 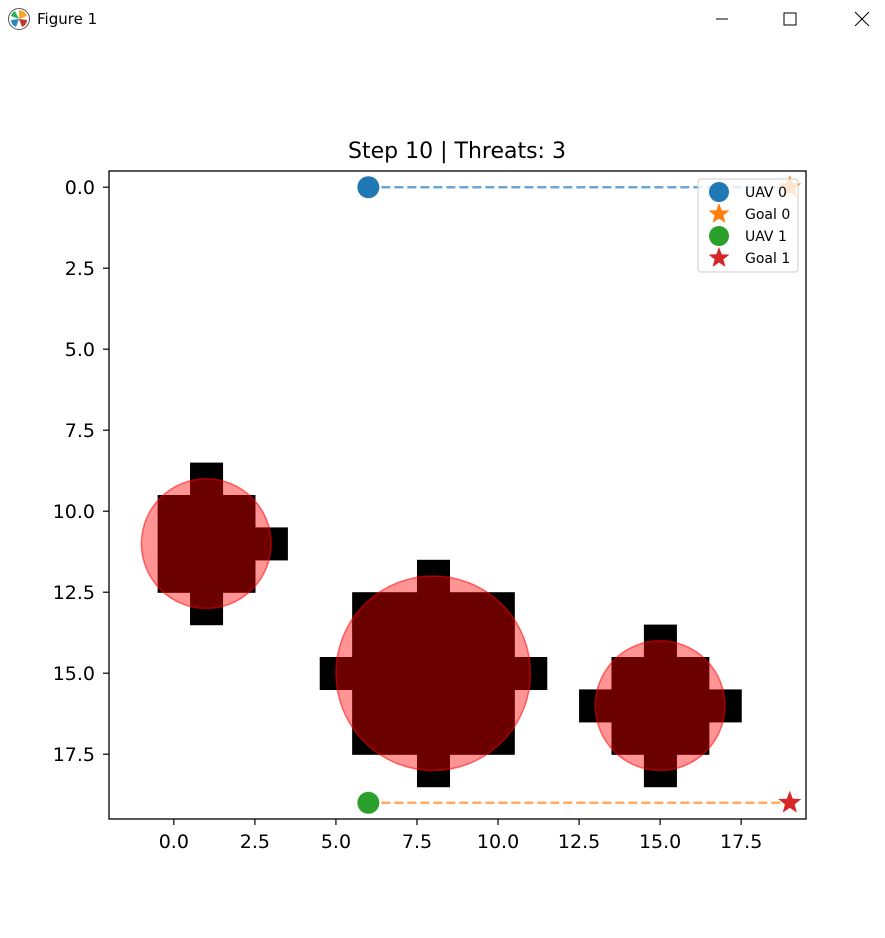 I want to click on y-tick-label: 15.0, so click(x=74, y=674).